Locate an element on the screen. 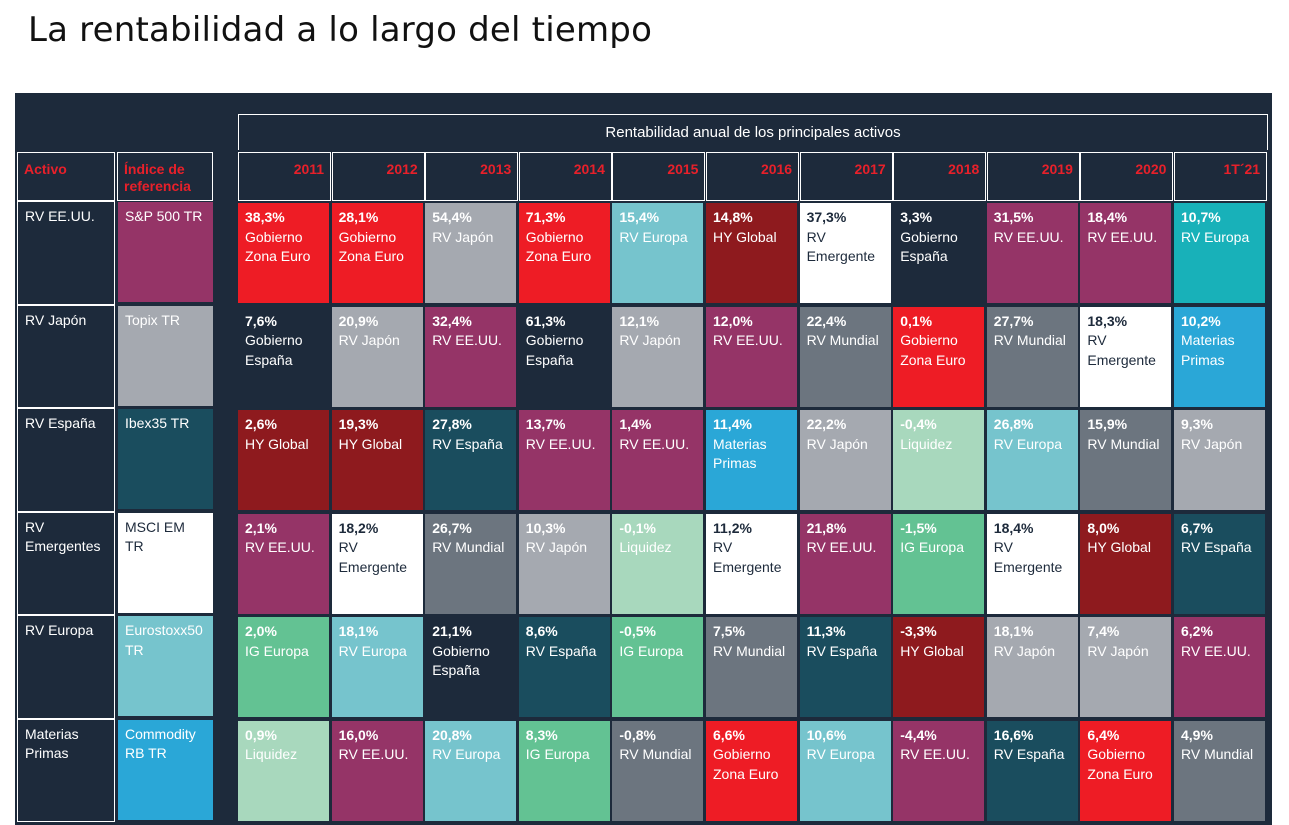 This screenshot has width=1289, height=825. return-cell: 22,4% RV Mundial is located at coordinates (845, 356).